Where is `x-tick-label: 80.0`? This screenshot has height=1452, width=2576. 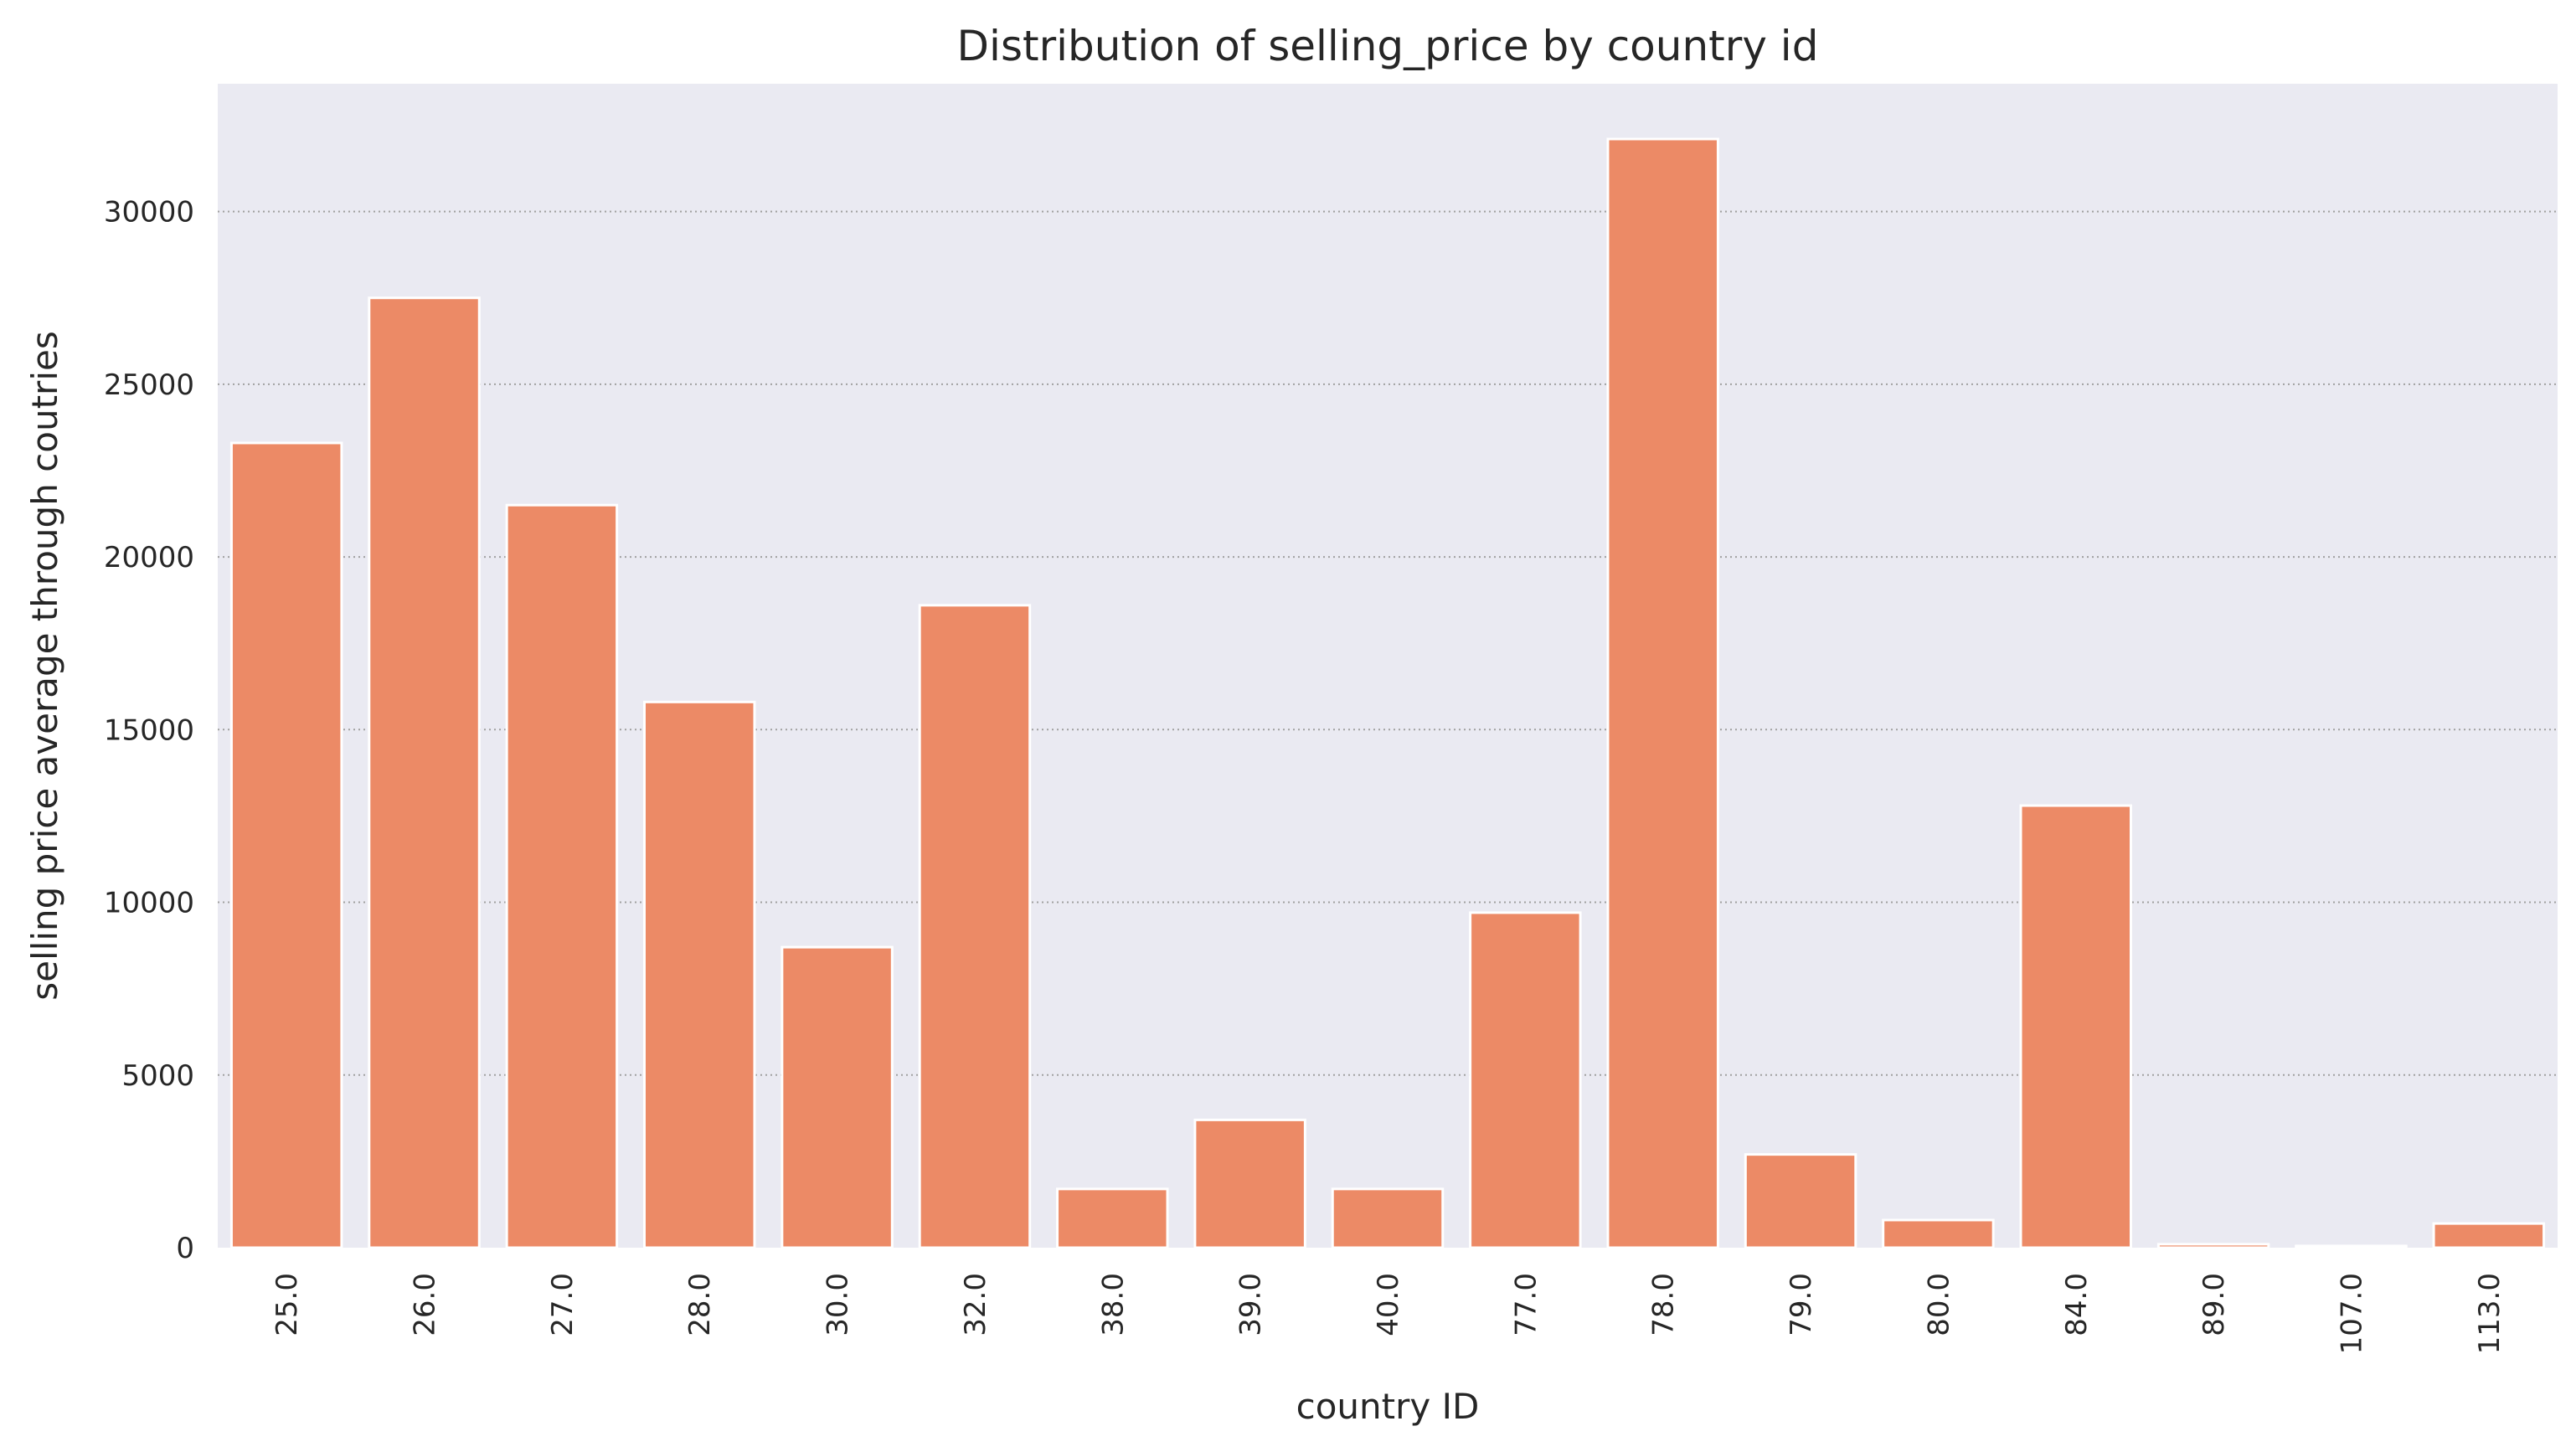 x-tick-label: 80.0 is located at coordinates (1938, 1304).